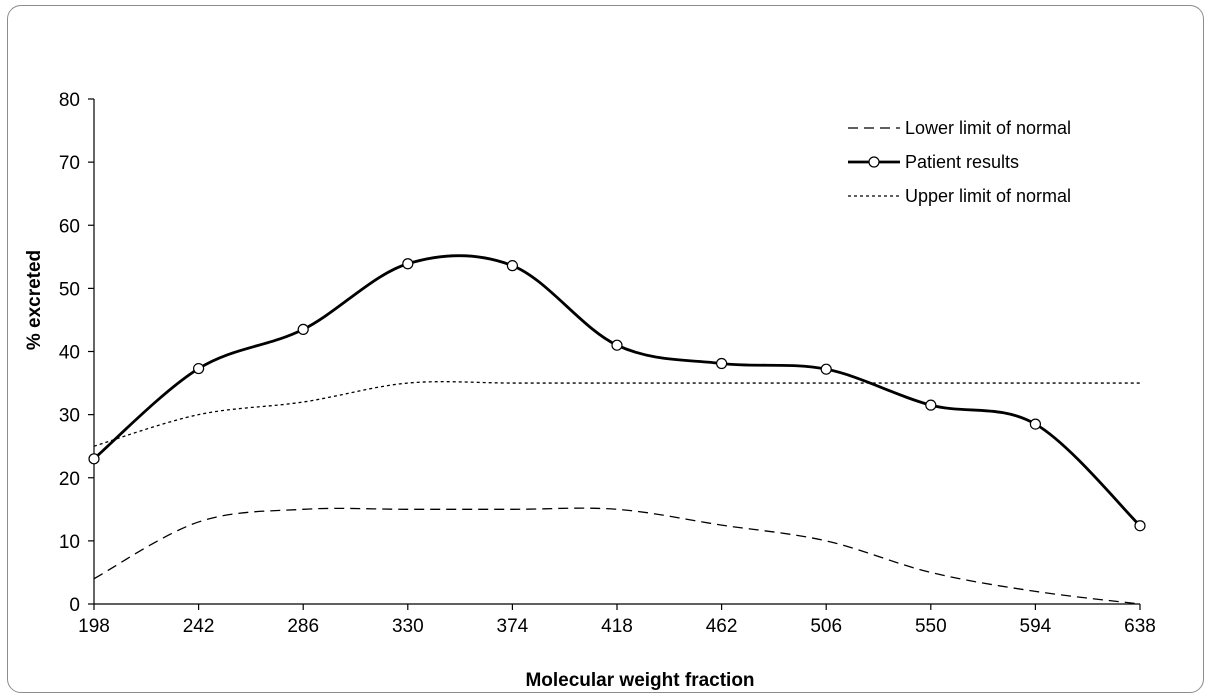 Image resolution: width=1210 pixels, height=698 pixels. I want to click on y-tick-label: 40, so click(69, 353).